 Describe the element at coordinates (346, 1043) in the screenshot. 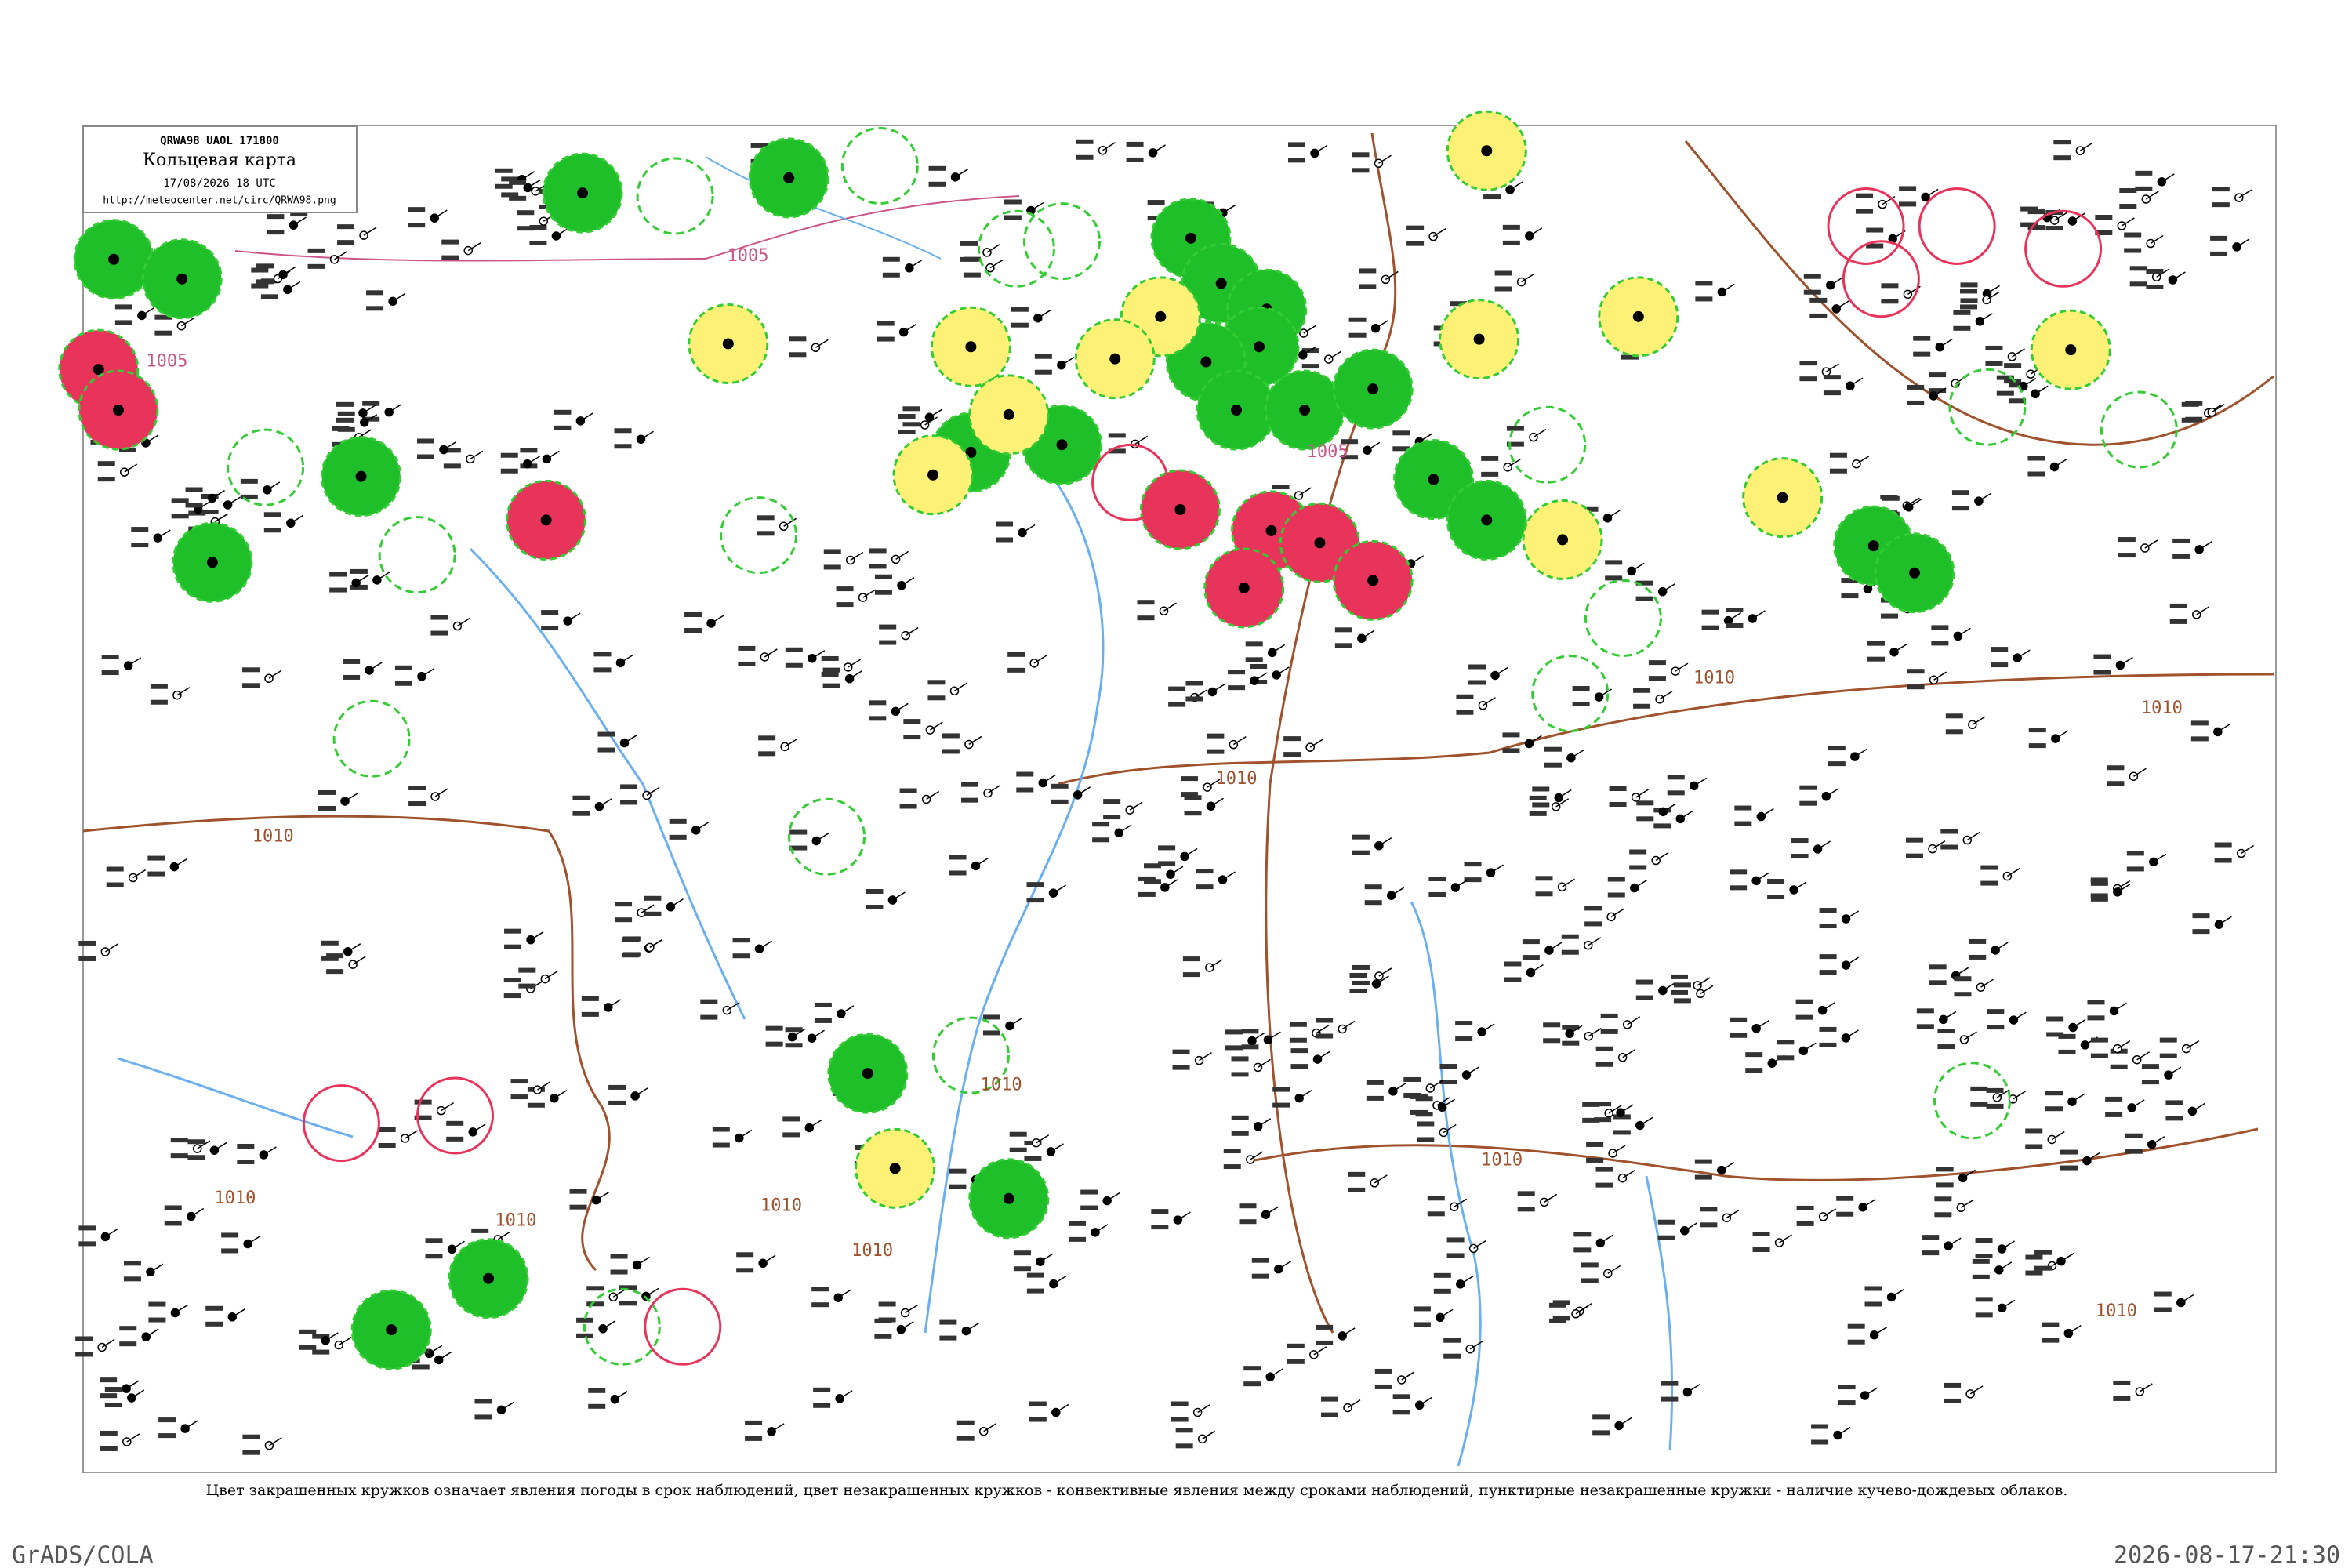

I see `border` at that location.